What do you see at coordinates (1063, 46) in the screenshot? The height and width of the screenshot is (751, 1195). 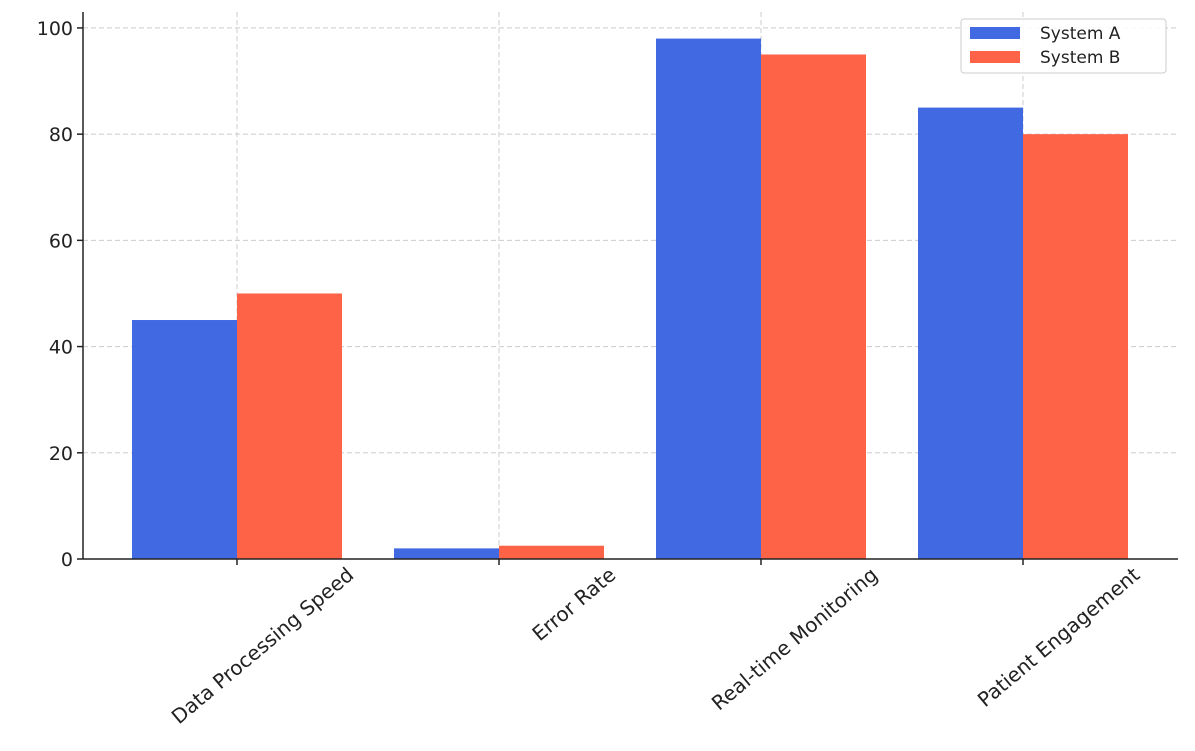 I see `legend: System A System B` at bounding box center [1063, 46].